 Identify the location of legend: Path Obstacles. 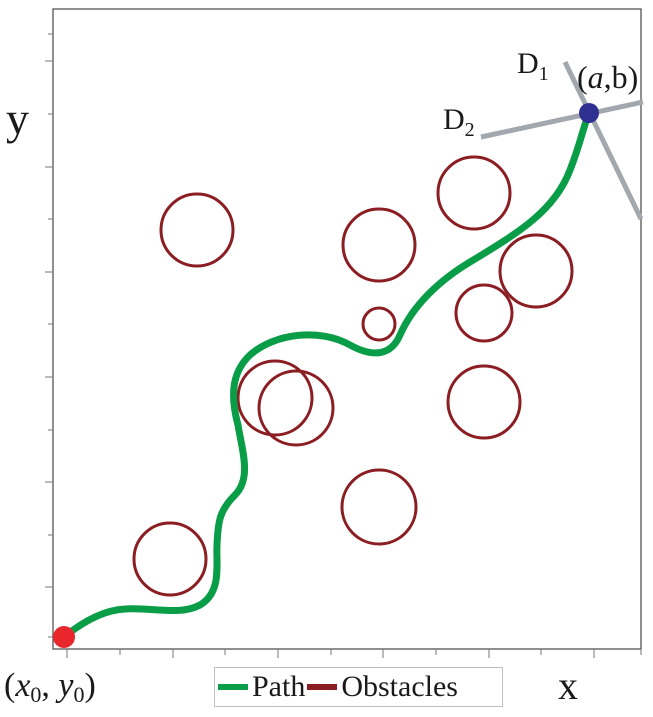
(358, 687).